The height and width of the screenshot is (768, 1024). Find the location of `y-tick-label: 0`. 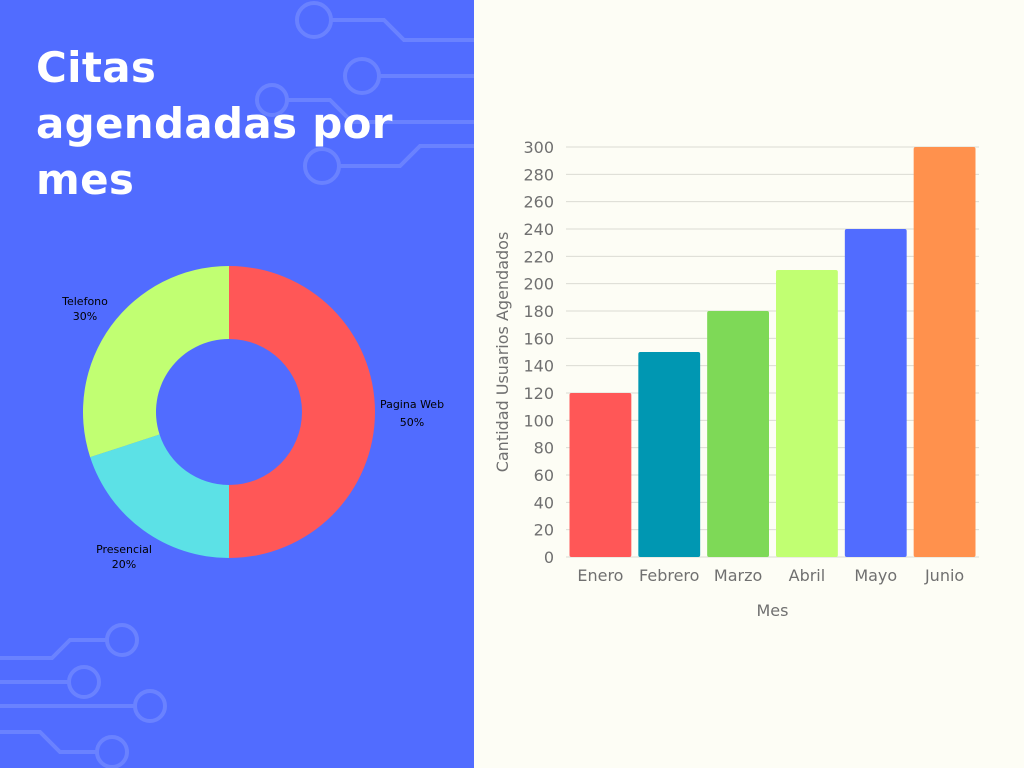

y-tick-label: 0 is located at coordinates (549, 557).